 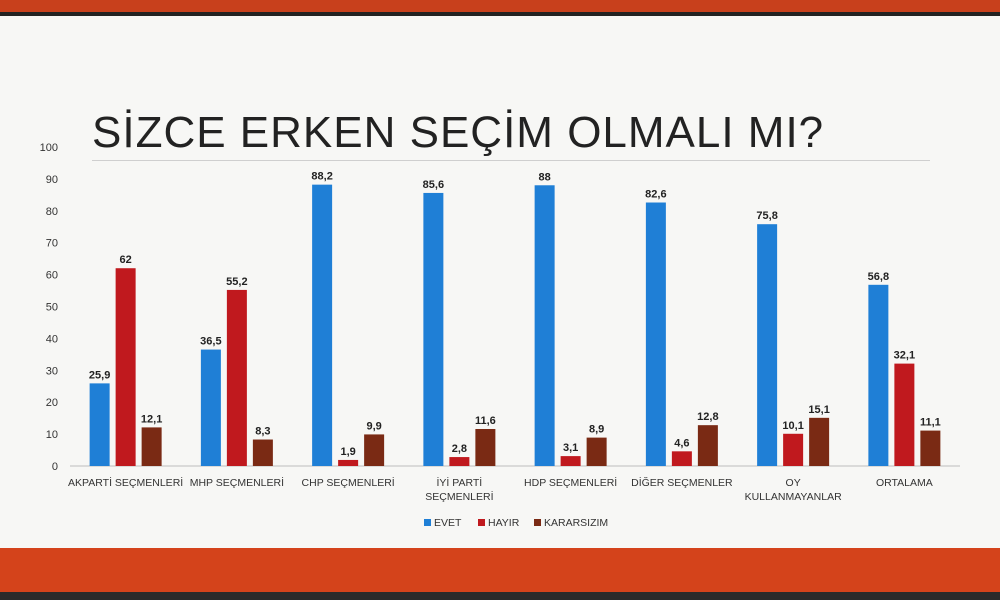 What do you see at coordinates (596, 430) in the screenshot?
I see `data-label: 8,9` at bounding box center [596, 430].